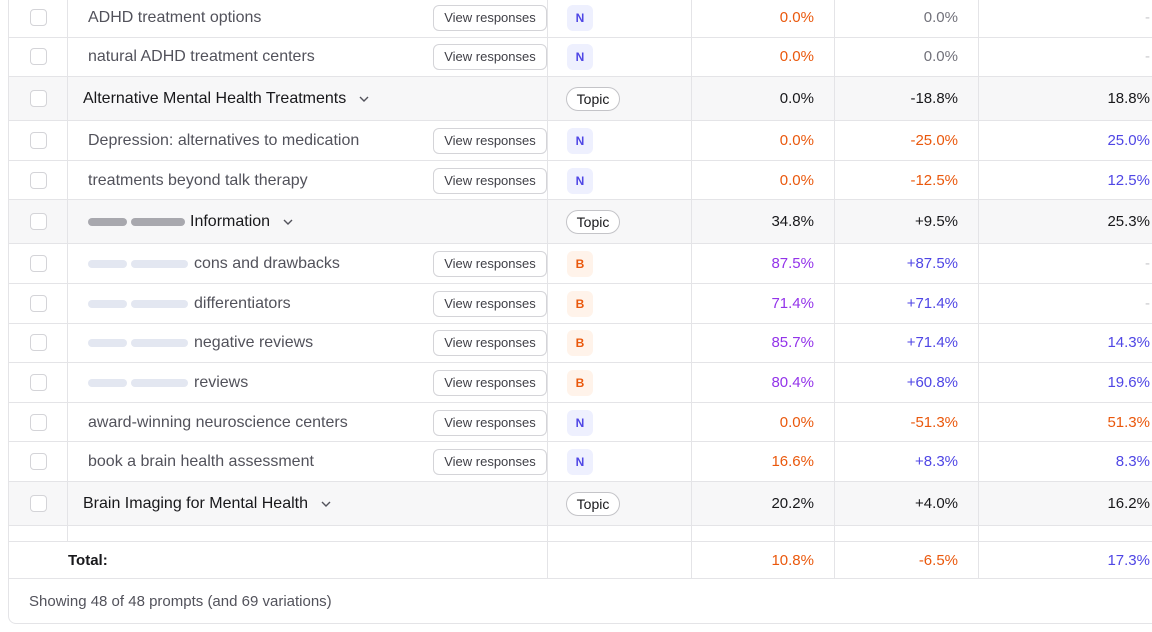 This screenshot has width=1152, height=632. Describe the element at coordinates (580, 533) in the screenshot. I see `partial-row` at that location.